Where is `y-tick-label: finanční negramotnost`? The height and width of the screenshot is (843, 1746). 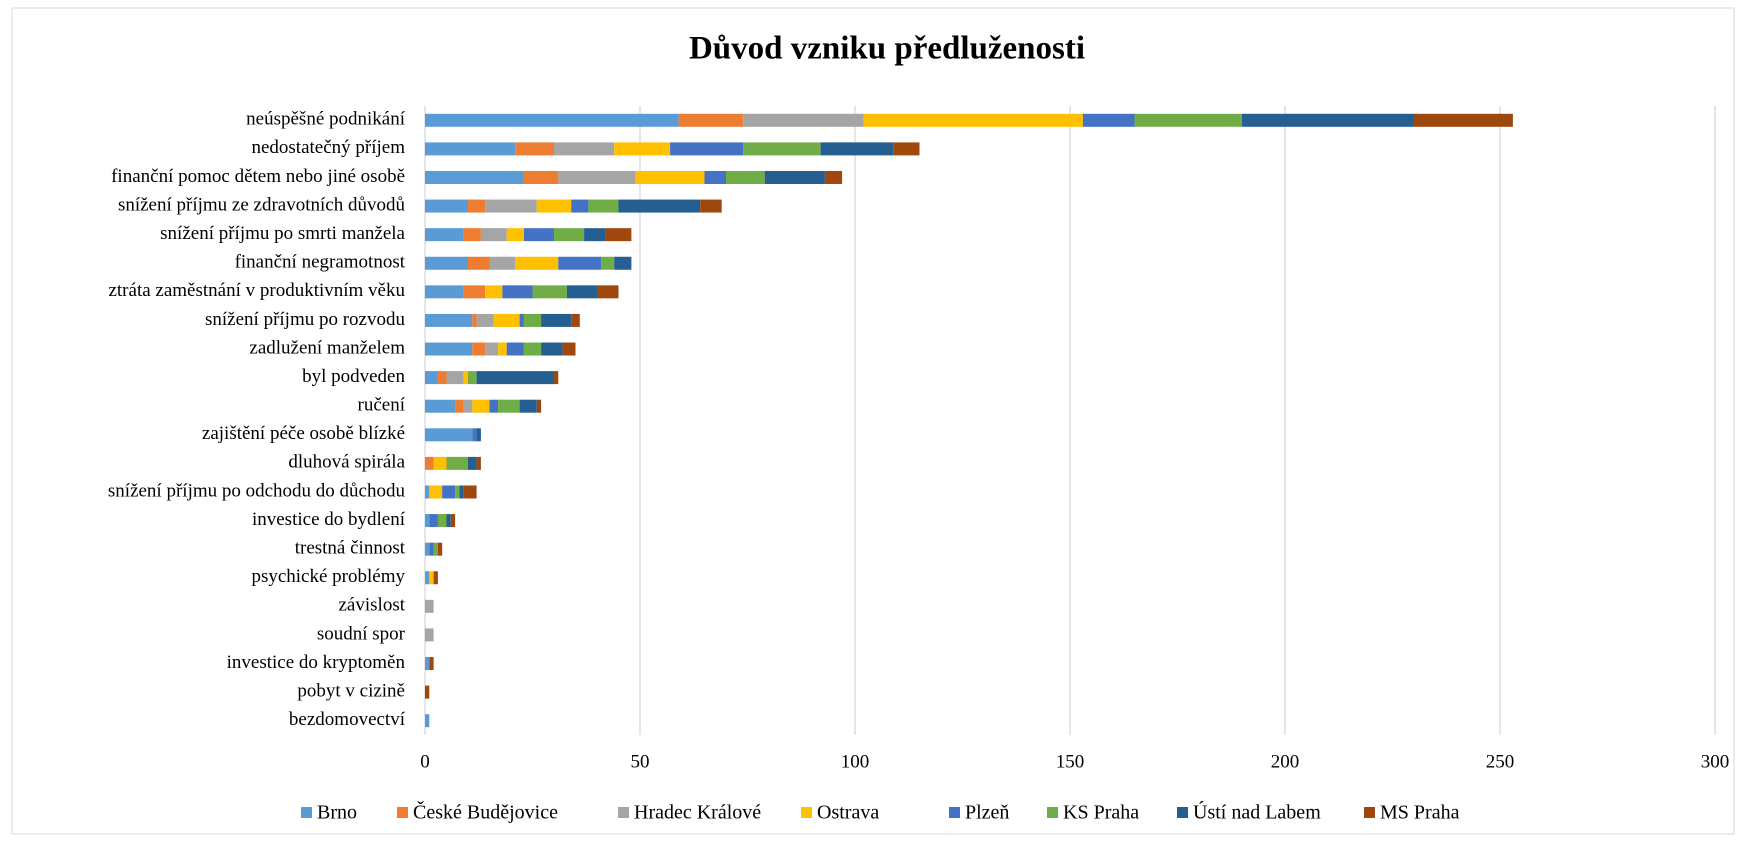 y-tick-label: finanční negramotnost is located at coordinates (320, 262).